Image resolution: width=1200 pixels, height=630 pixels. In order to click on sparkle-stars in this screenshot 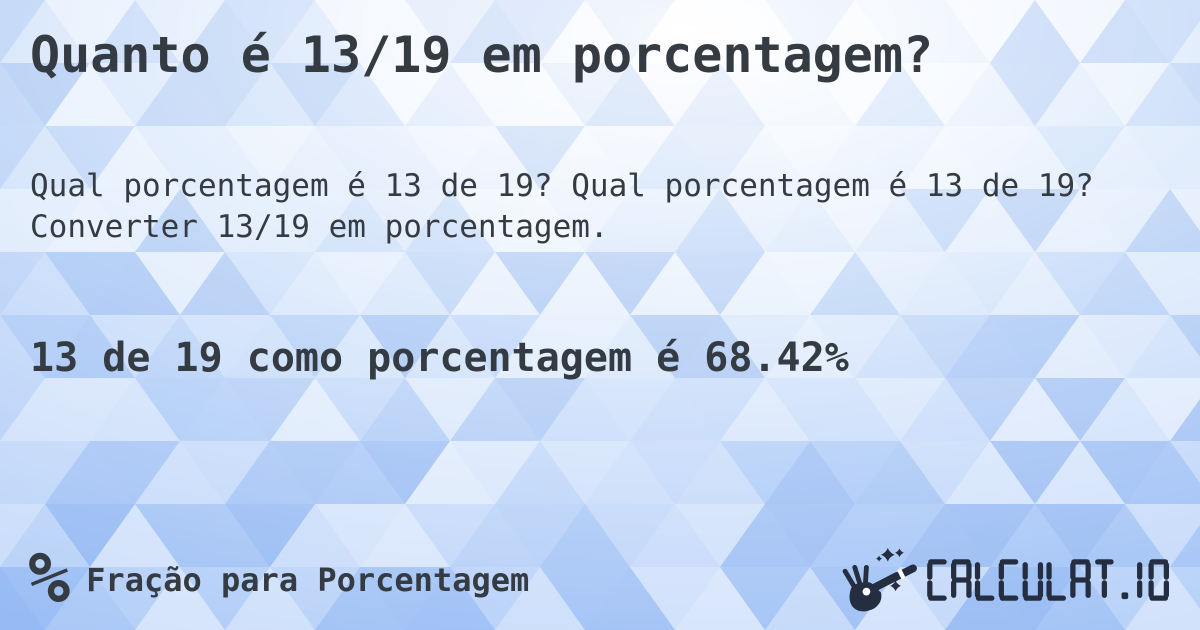, I will do `click(890, 569)`.